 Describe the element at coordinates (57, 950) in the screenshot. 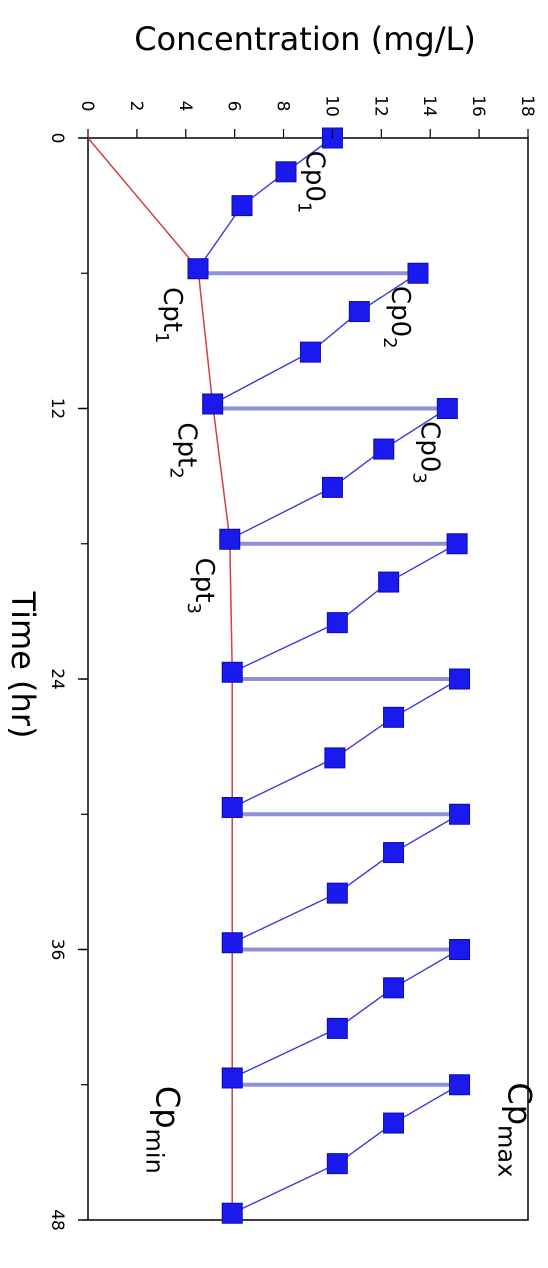

I see `x-tick-label: 36` at that location.